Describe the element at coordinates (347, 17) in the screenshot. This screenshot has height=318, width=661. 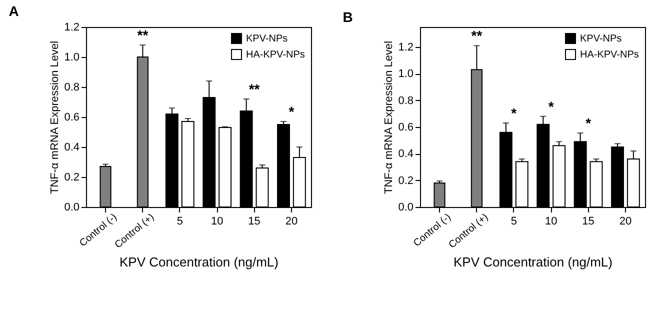
I see `chart-title: B` at that location.